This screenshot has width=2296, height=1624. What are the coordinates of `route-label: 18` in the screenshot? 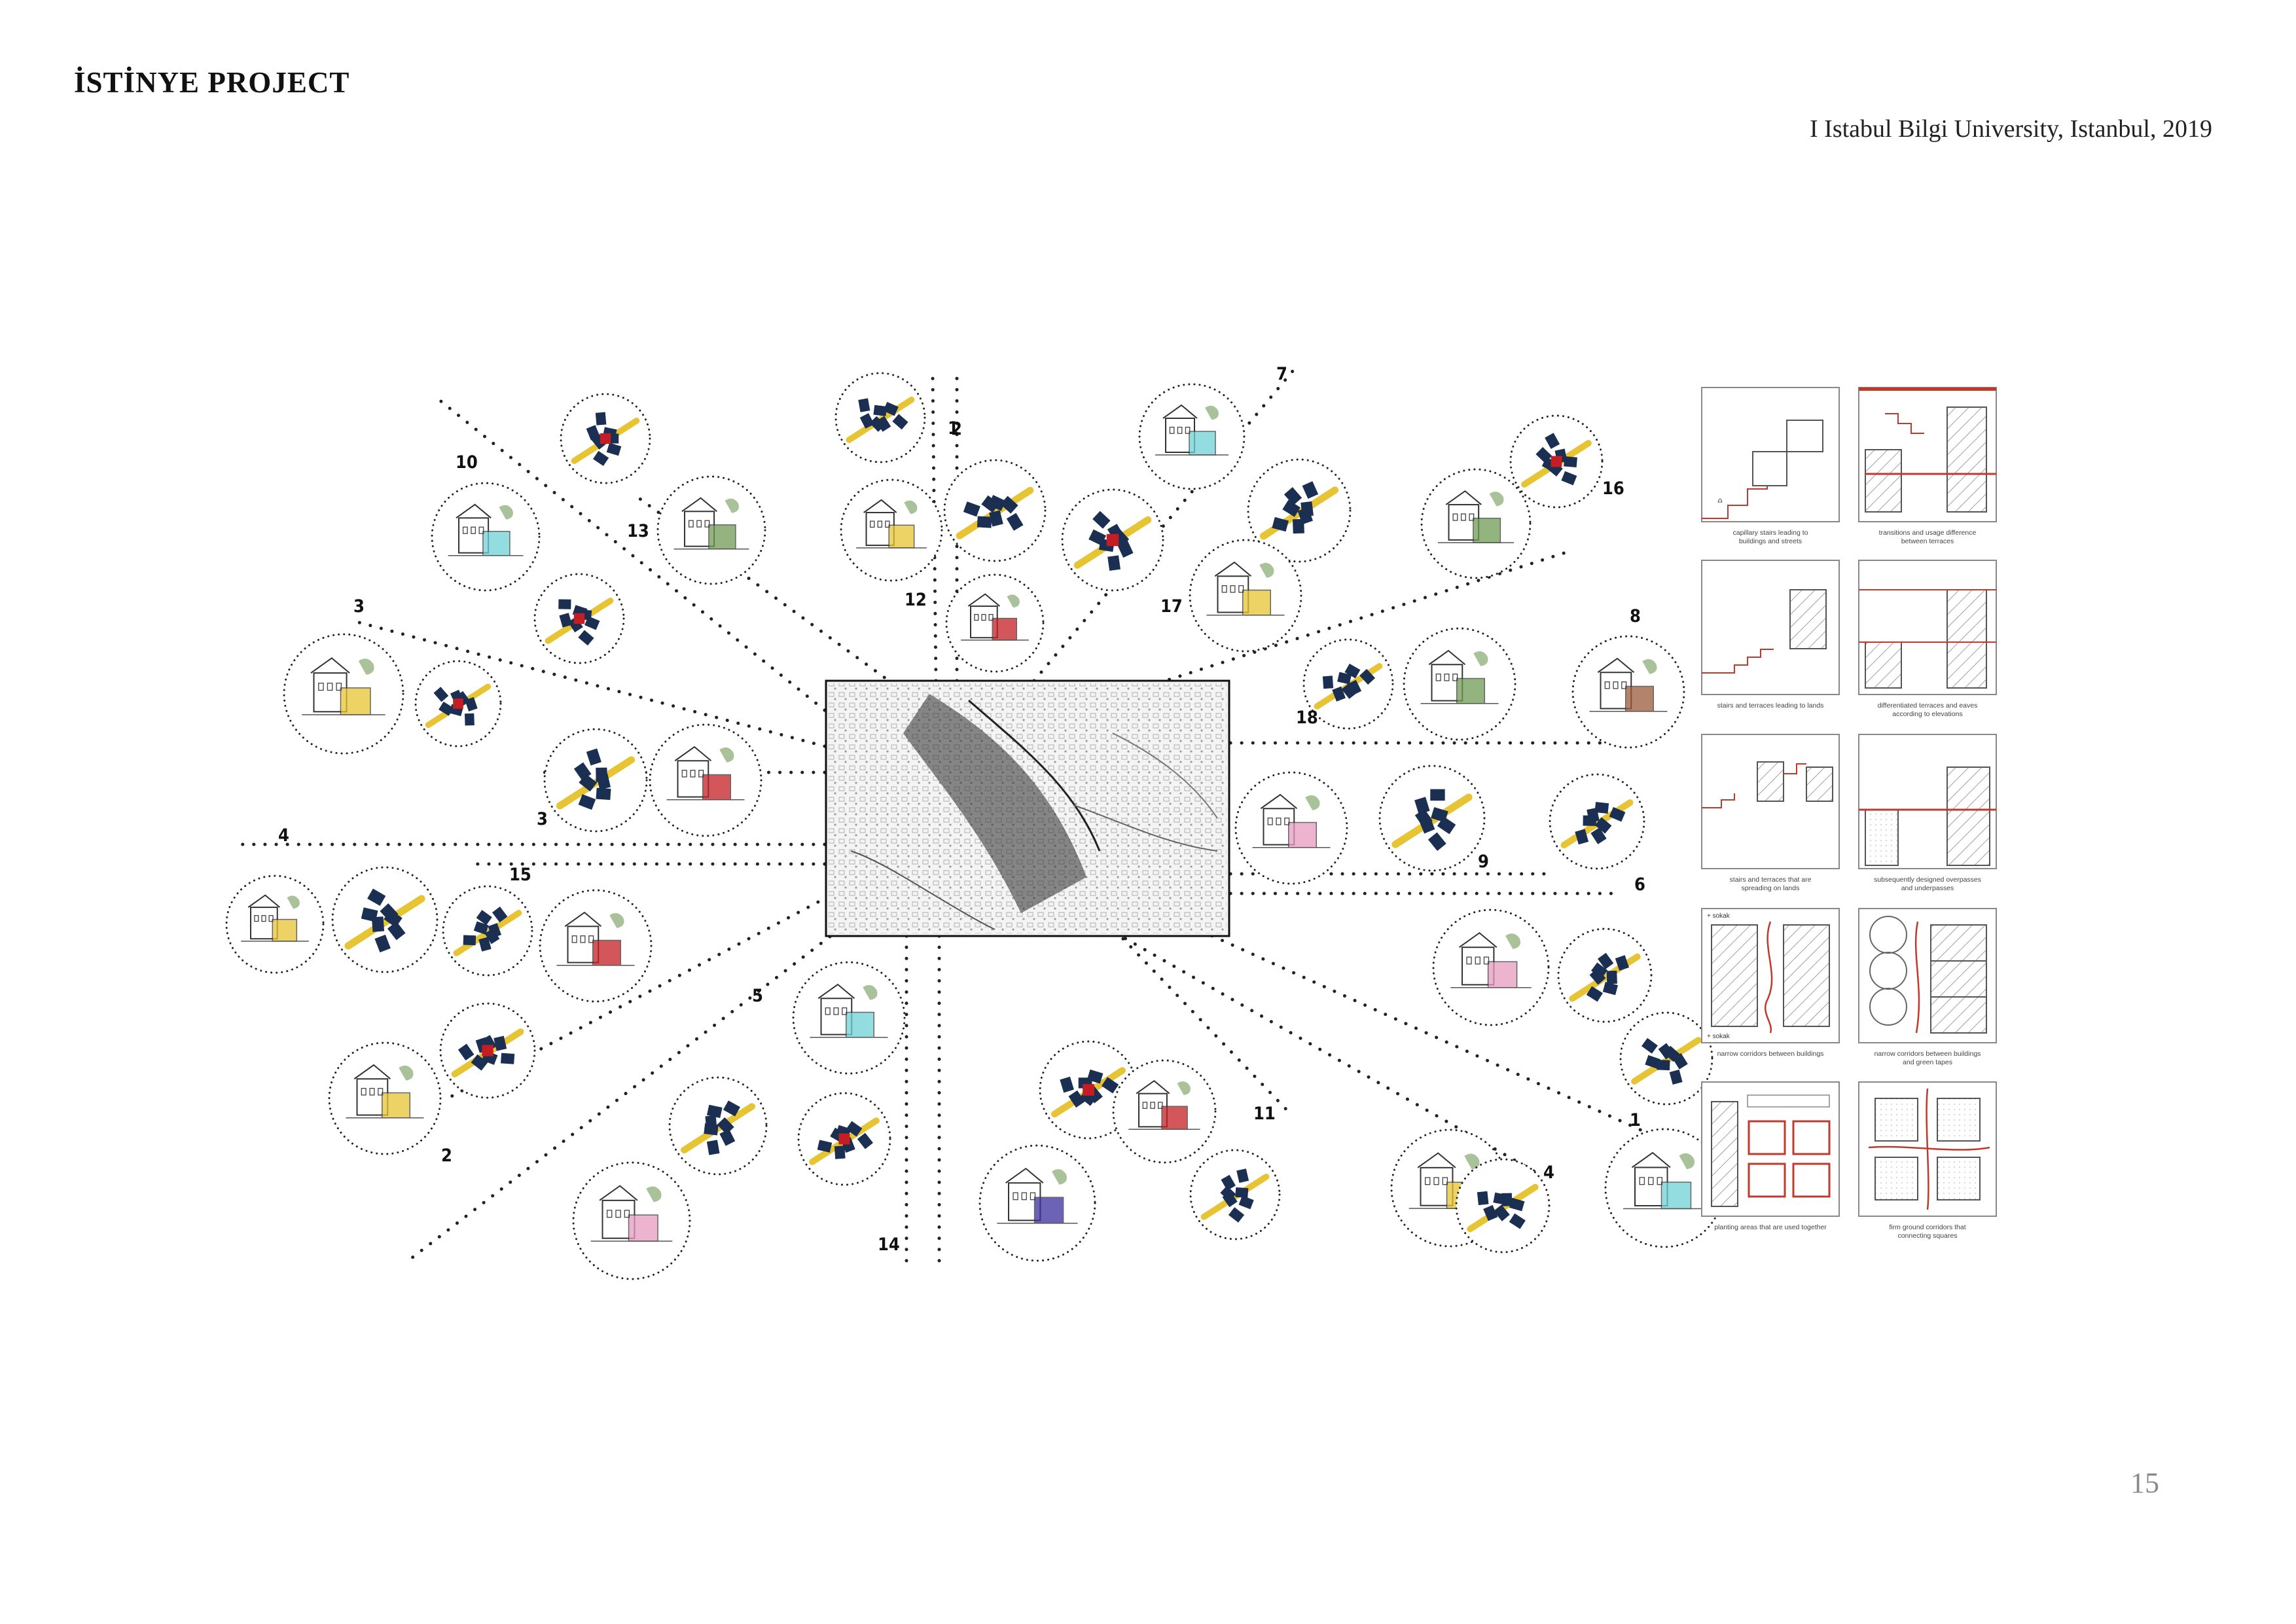 It's located at (1307, 718).